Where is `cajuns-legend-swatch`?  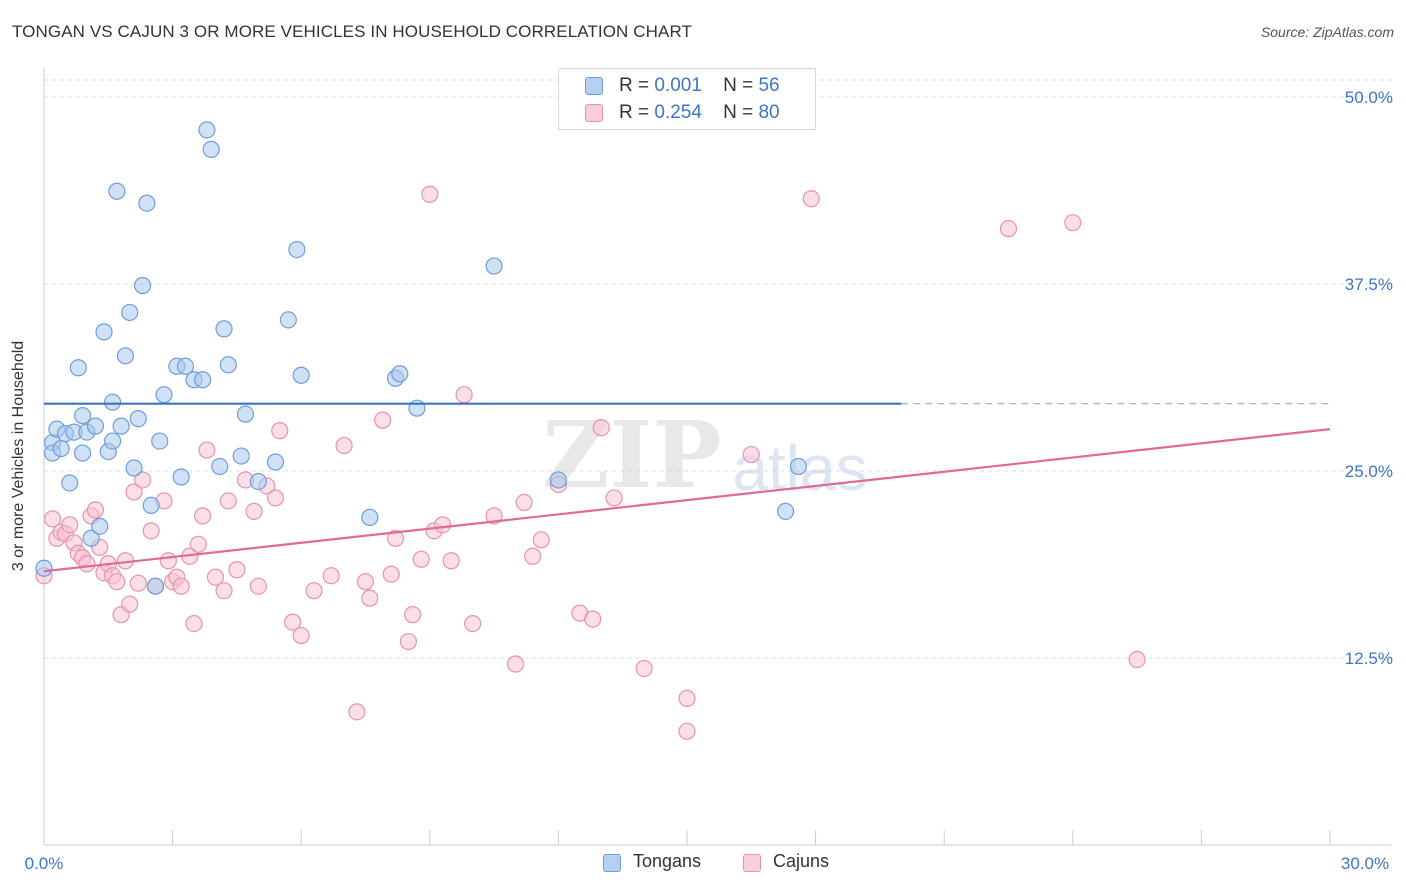 cajuns-legend-swatch is located at coordinates (752, 863).